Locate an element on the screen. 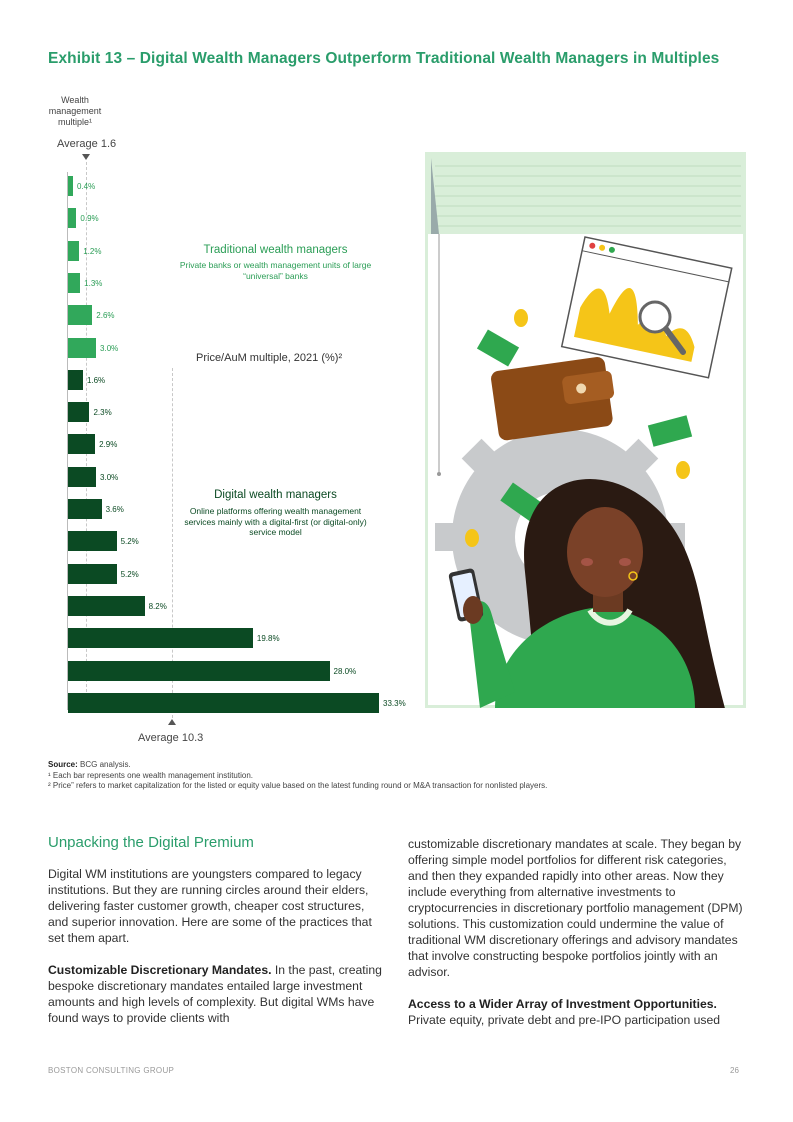 The width and height of the screenshot is (793, 1122). bar-label-dig-3: 2.9% is located at coordinates (108, 445).